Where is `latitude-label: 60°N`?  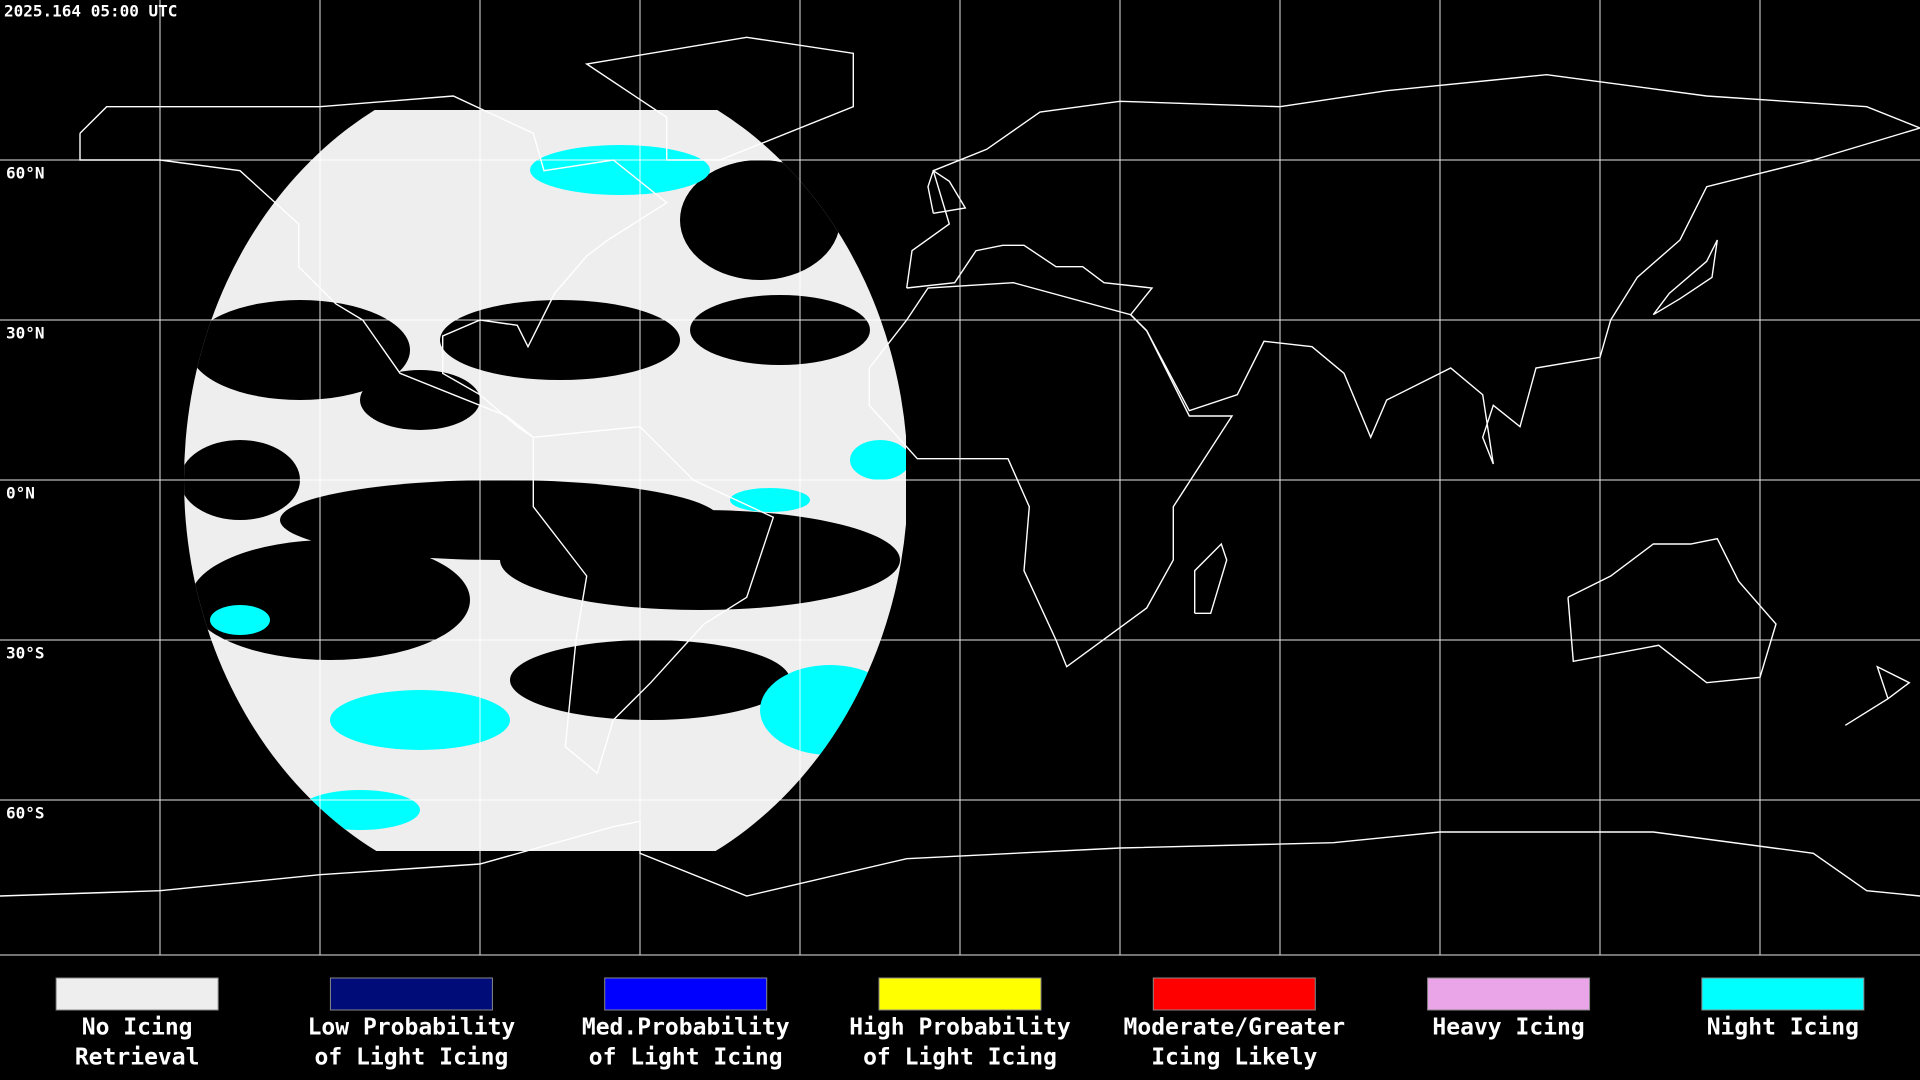 latitude-label: 60°N is located at coordinates (25, 173).